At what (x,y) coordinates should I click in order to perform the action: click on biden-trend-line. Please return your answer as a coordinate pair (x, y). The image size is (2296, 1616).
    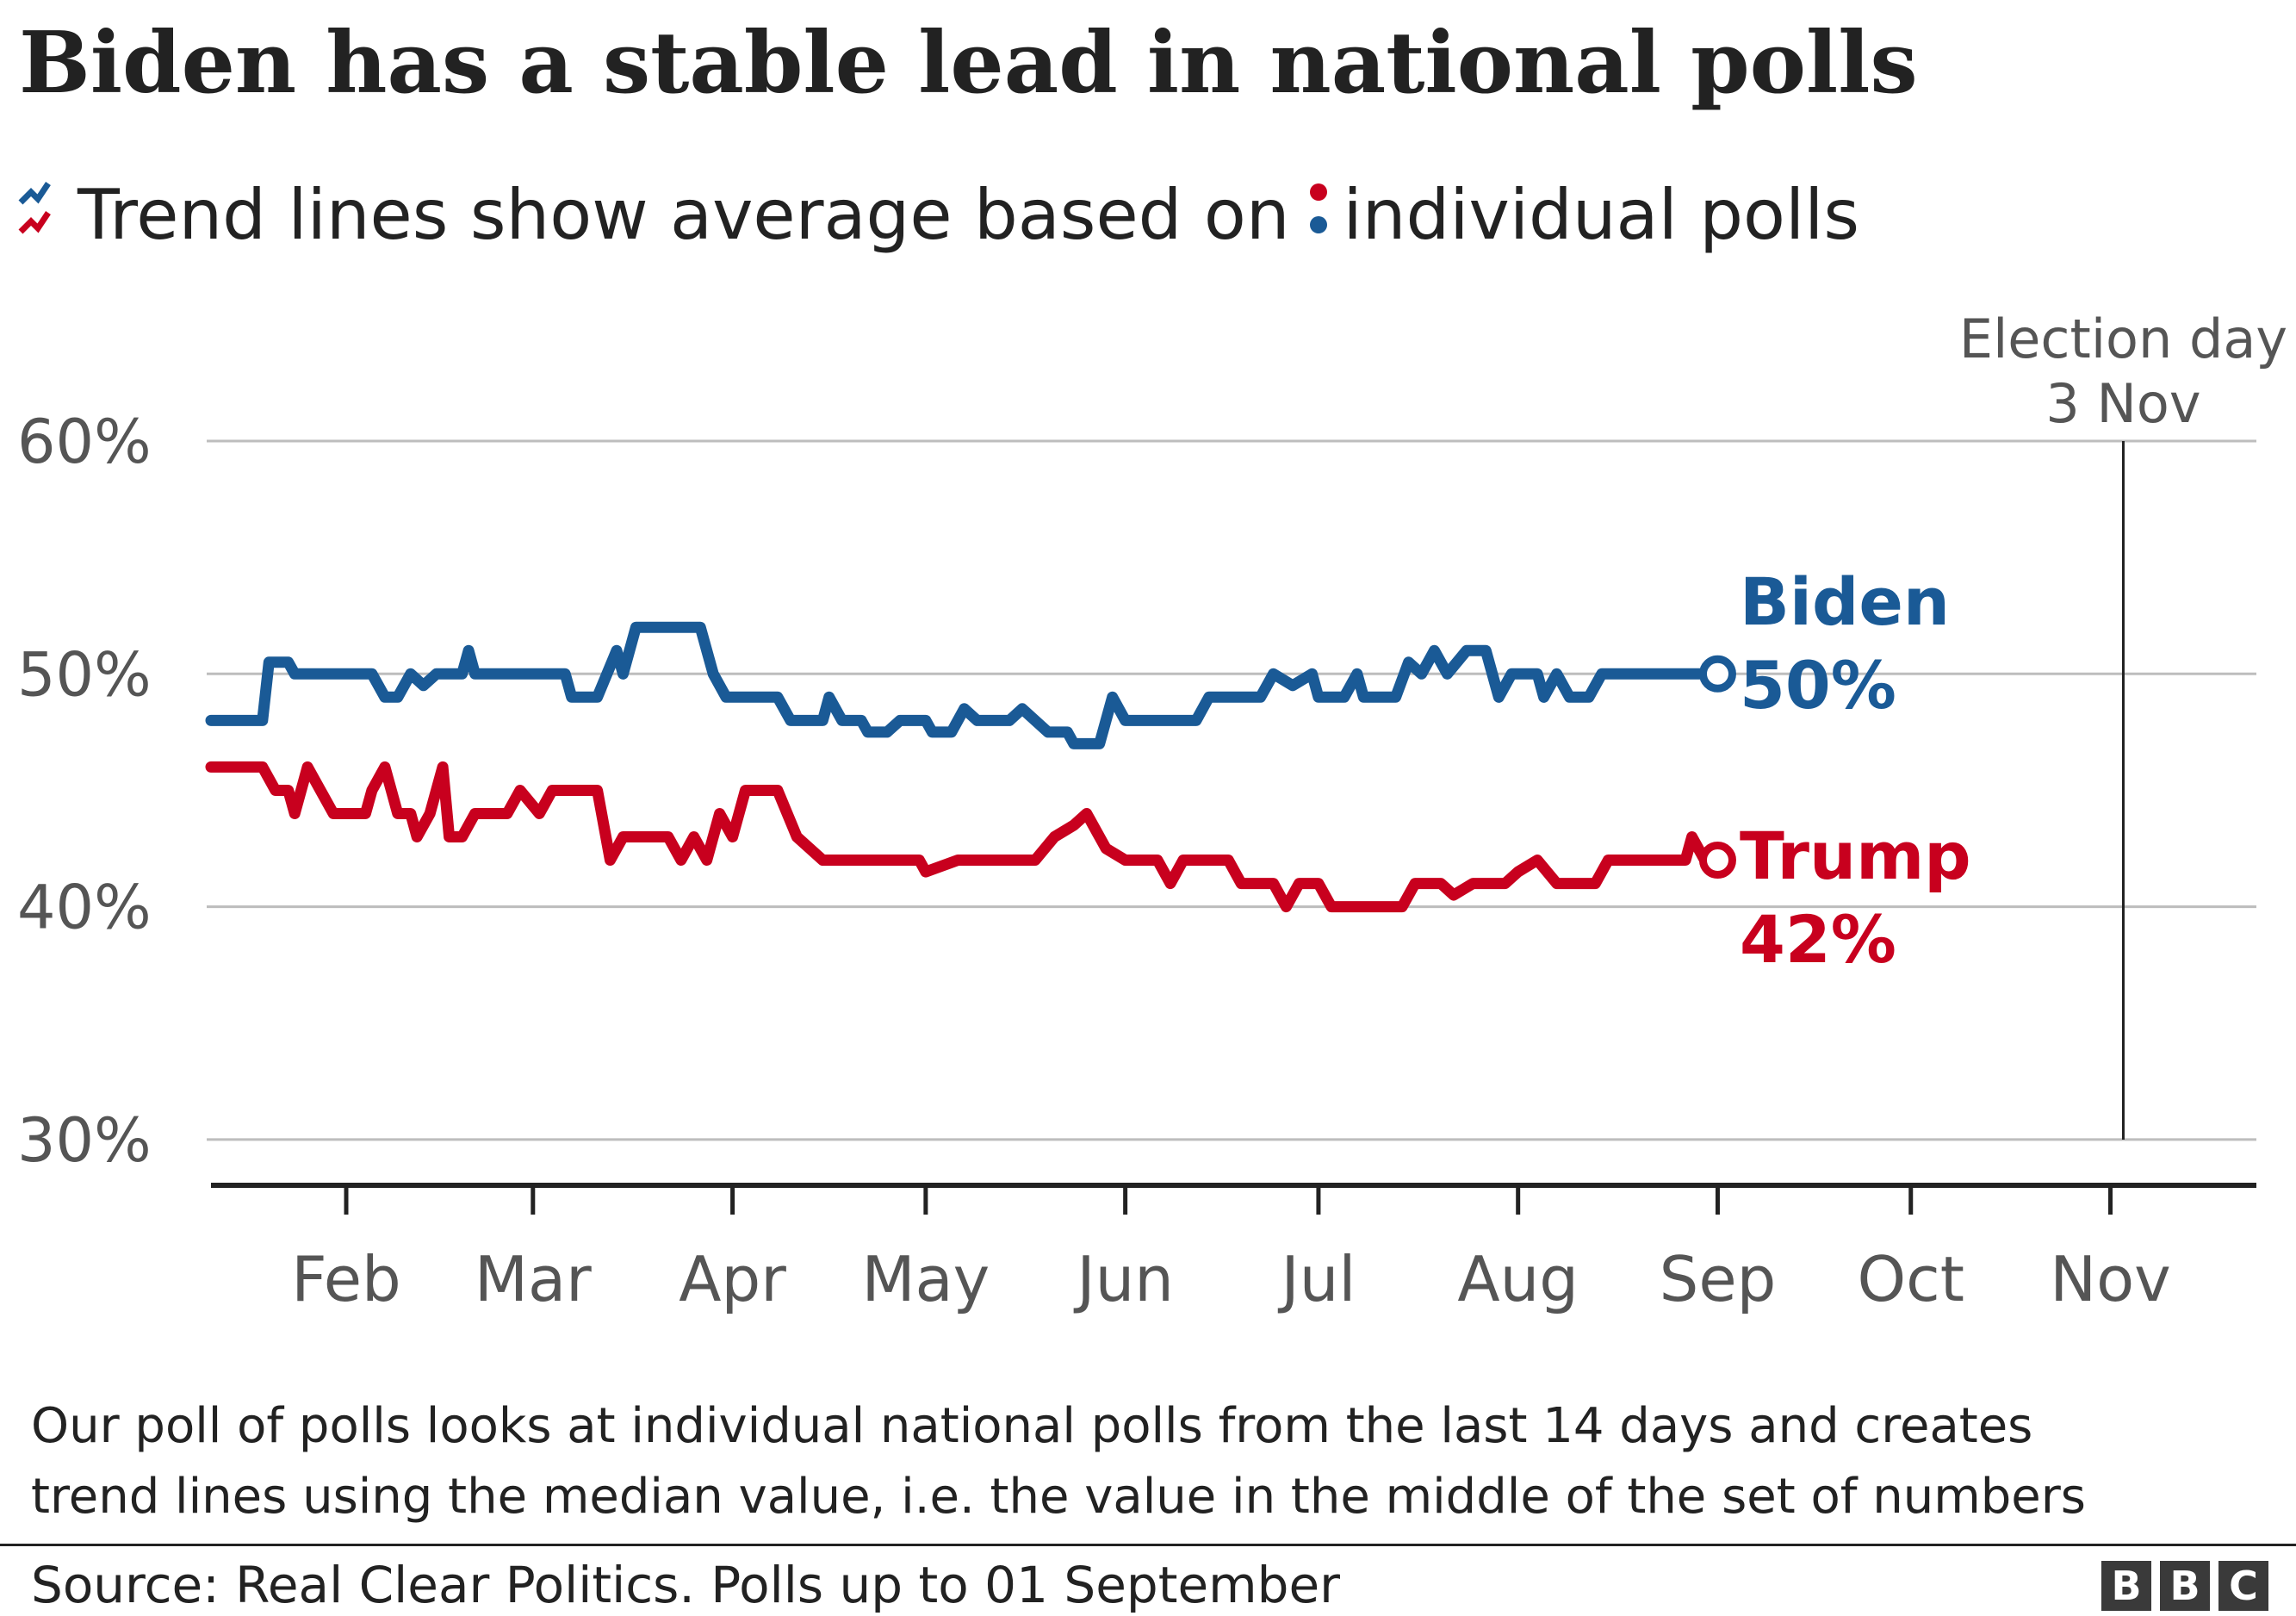
    Looking at the image, I should click on (964, 685).